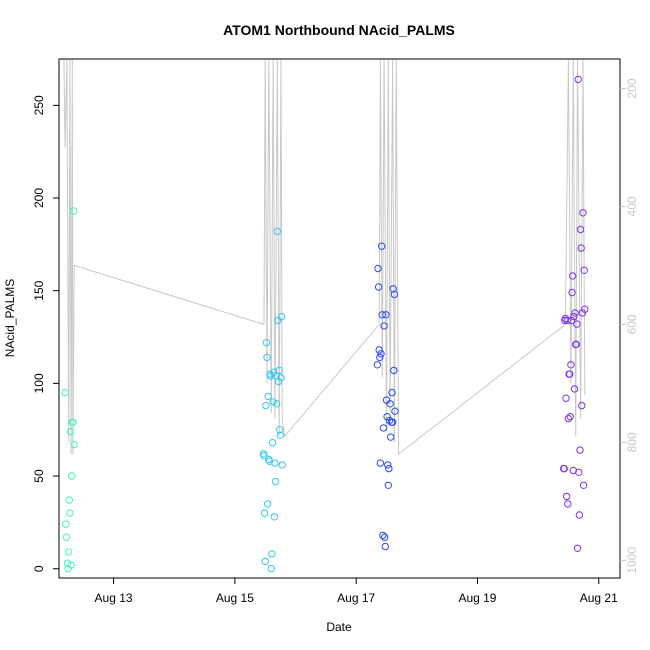  What do you see at coordinates (114, 598) in the screenshot?
I see `x-tick-label: Aug 13` at bounding box center [114, 598].